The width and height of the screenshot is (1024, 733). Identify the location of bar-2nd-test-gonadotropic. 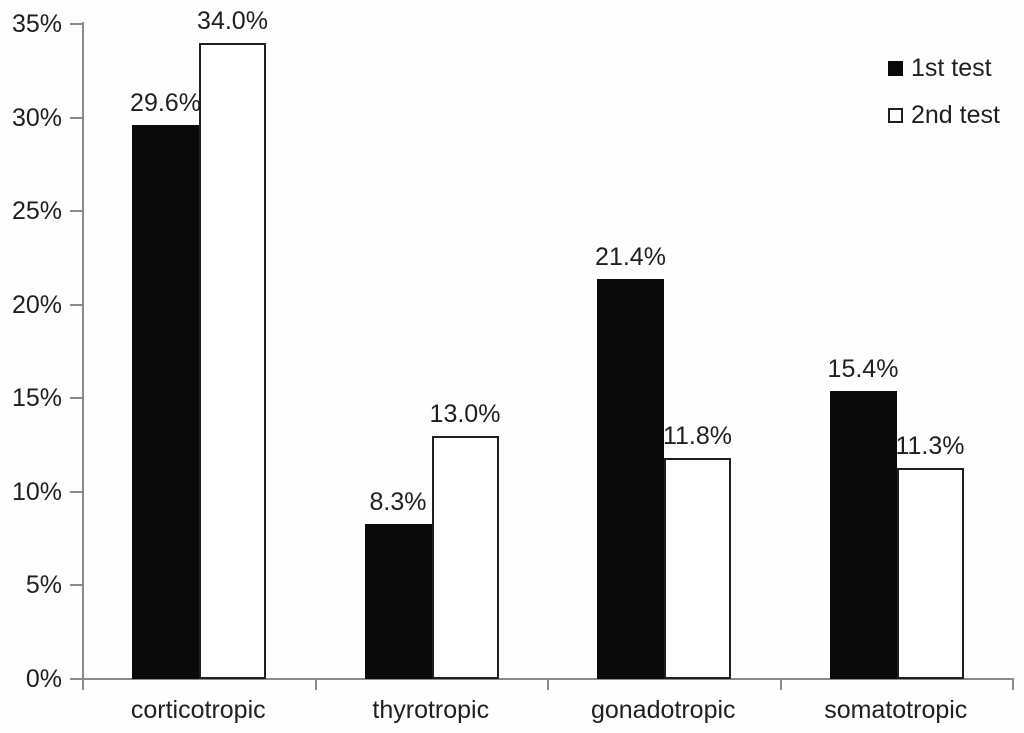
(697, 568).